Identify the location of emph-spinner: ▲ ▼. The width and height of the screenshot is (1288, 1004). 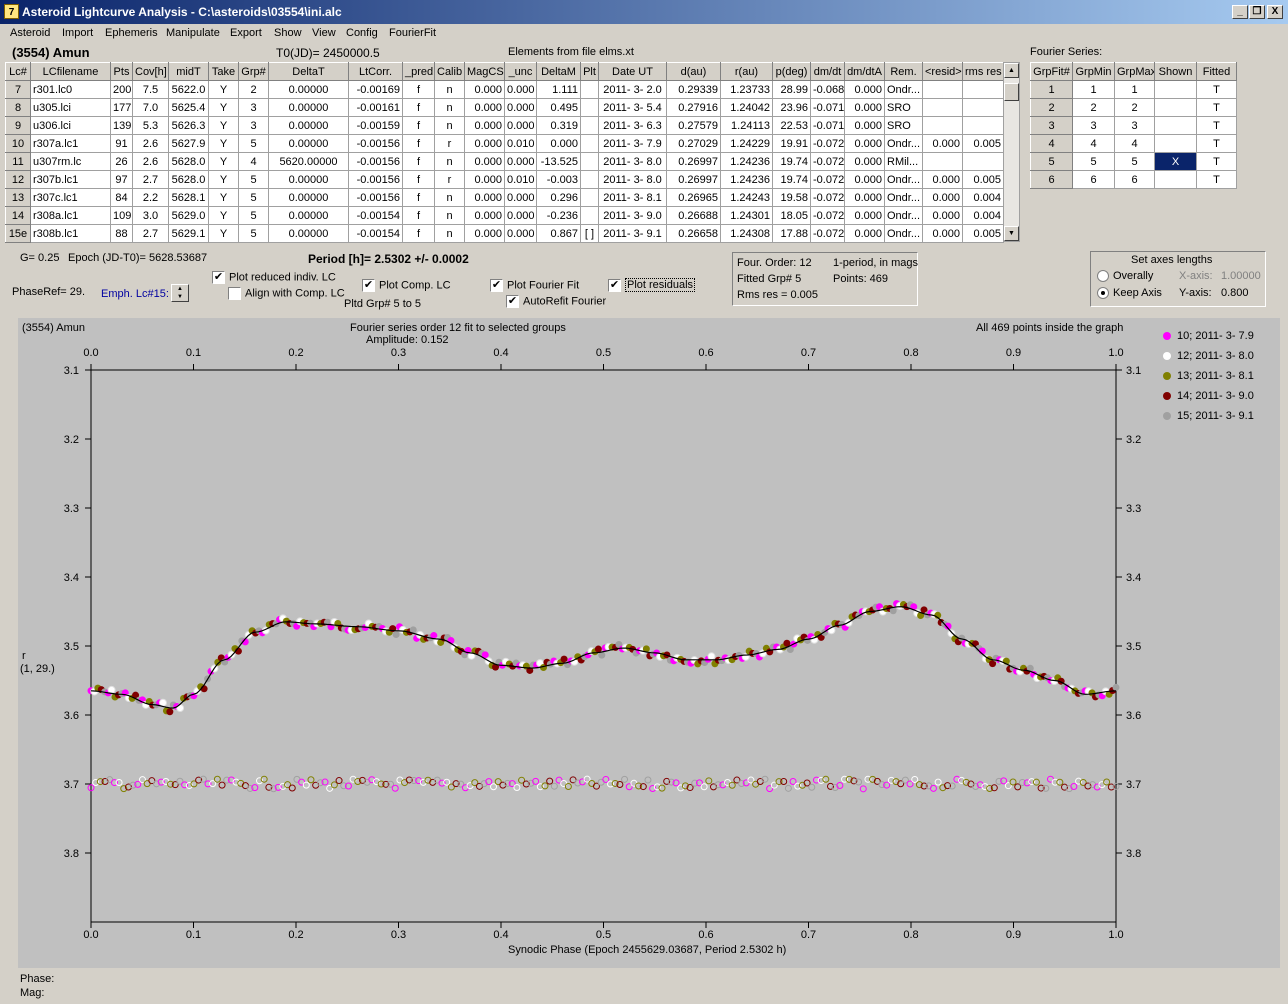
(180, 293).